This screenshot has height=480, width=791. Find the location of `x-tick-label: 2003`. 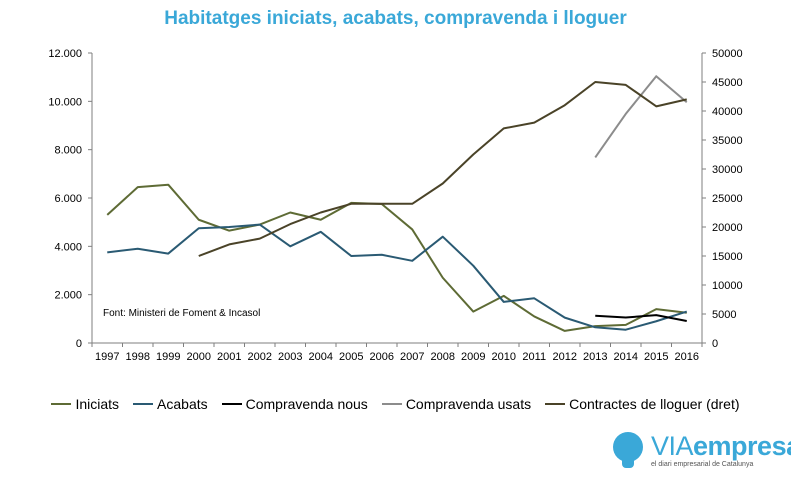

x-tick-label: 2003 is located at coordinates (290, 357).